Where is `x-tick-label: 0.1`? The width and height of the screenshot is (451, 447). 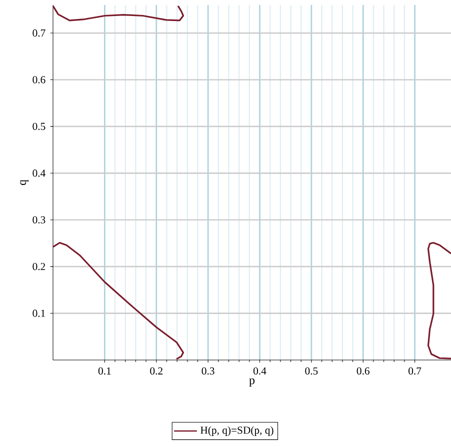 x-tick-label: 0.1 is located at coordinates (104, 371).